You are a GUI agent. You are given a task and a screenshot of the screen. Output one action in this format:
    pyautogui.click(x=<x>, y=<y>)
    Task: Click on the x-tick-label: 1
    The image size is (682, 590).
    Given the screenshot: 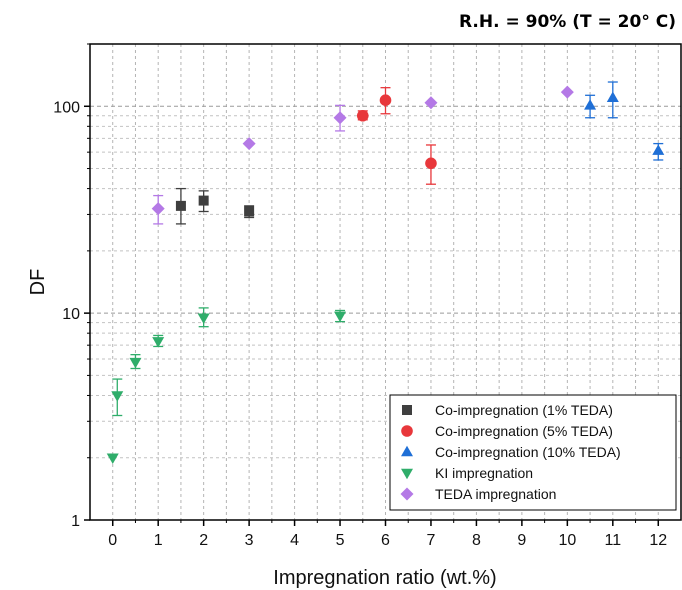 What is the action you would take?
    pyautogui.click(x=158, y=540)
    